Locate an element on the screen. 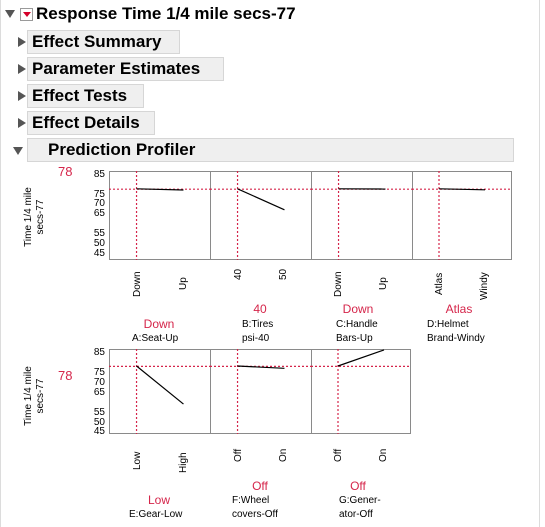  factor-current-value: Low is located at coordinates (158, 500).